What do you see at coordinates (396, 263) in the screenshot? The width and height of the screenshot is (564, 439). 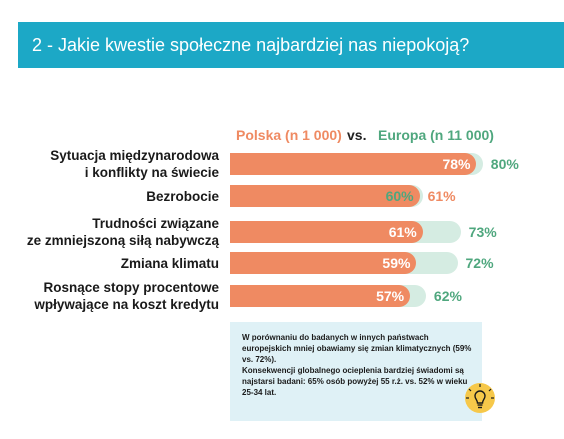 I see `value-label-polska: 59%` at bounding box center [396, 263].